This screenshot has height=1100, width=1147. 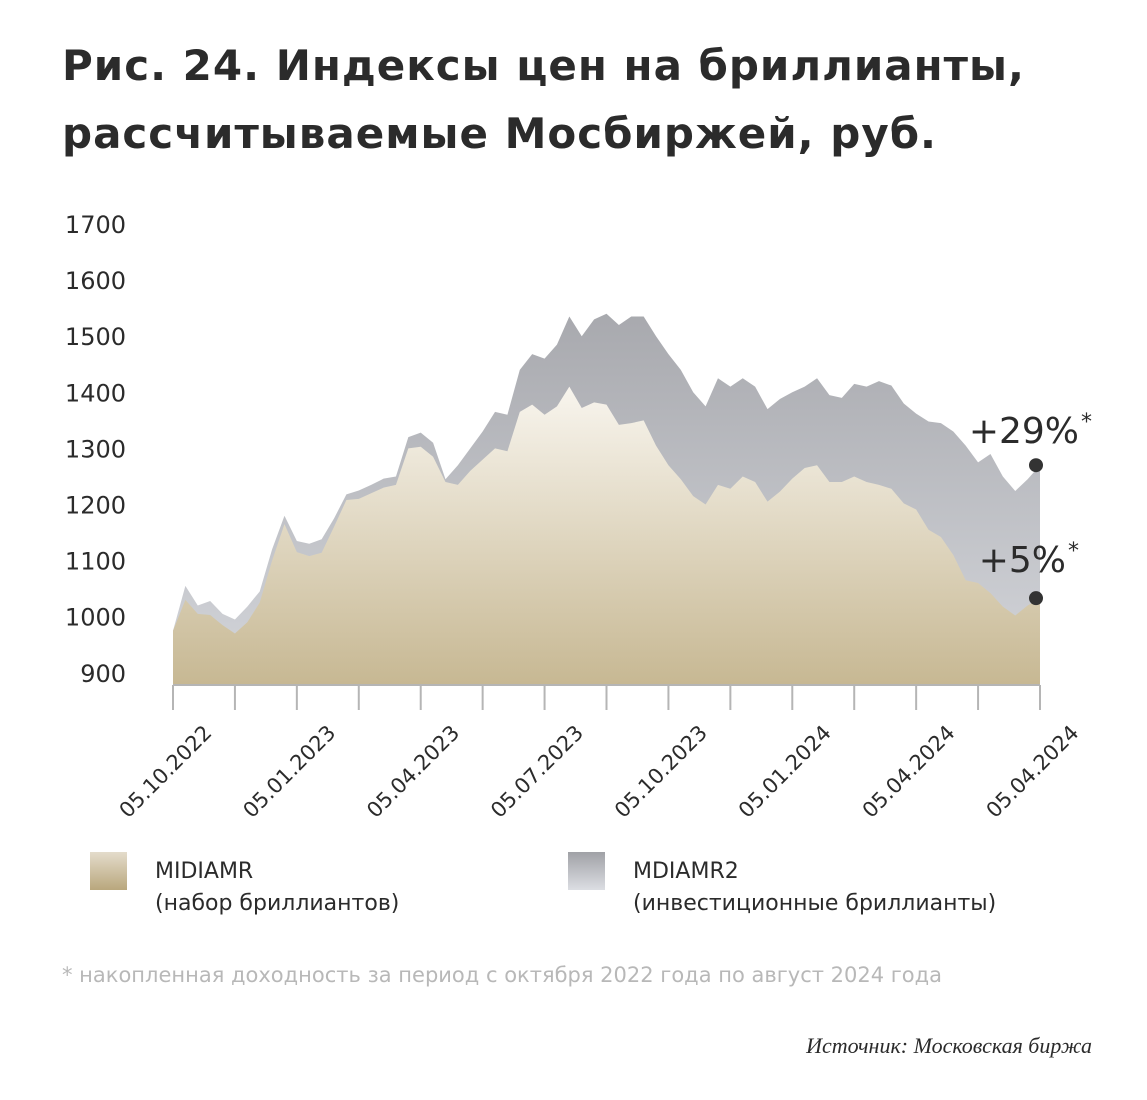 What do you see at coordinates (166, 772) in the screenshot?
I see `x-tick-label: 05.10.2022` at bounding box center [166, 772].